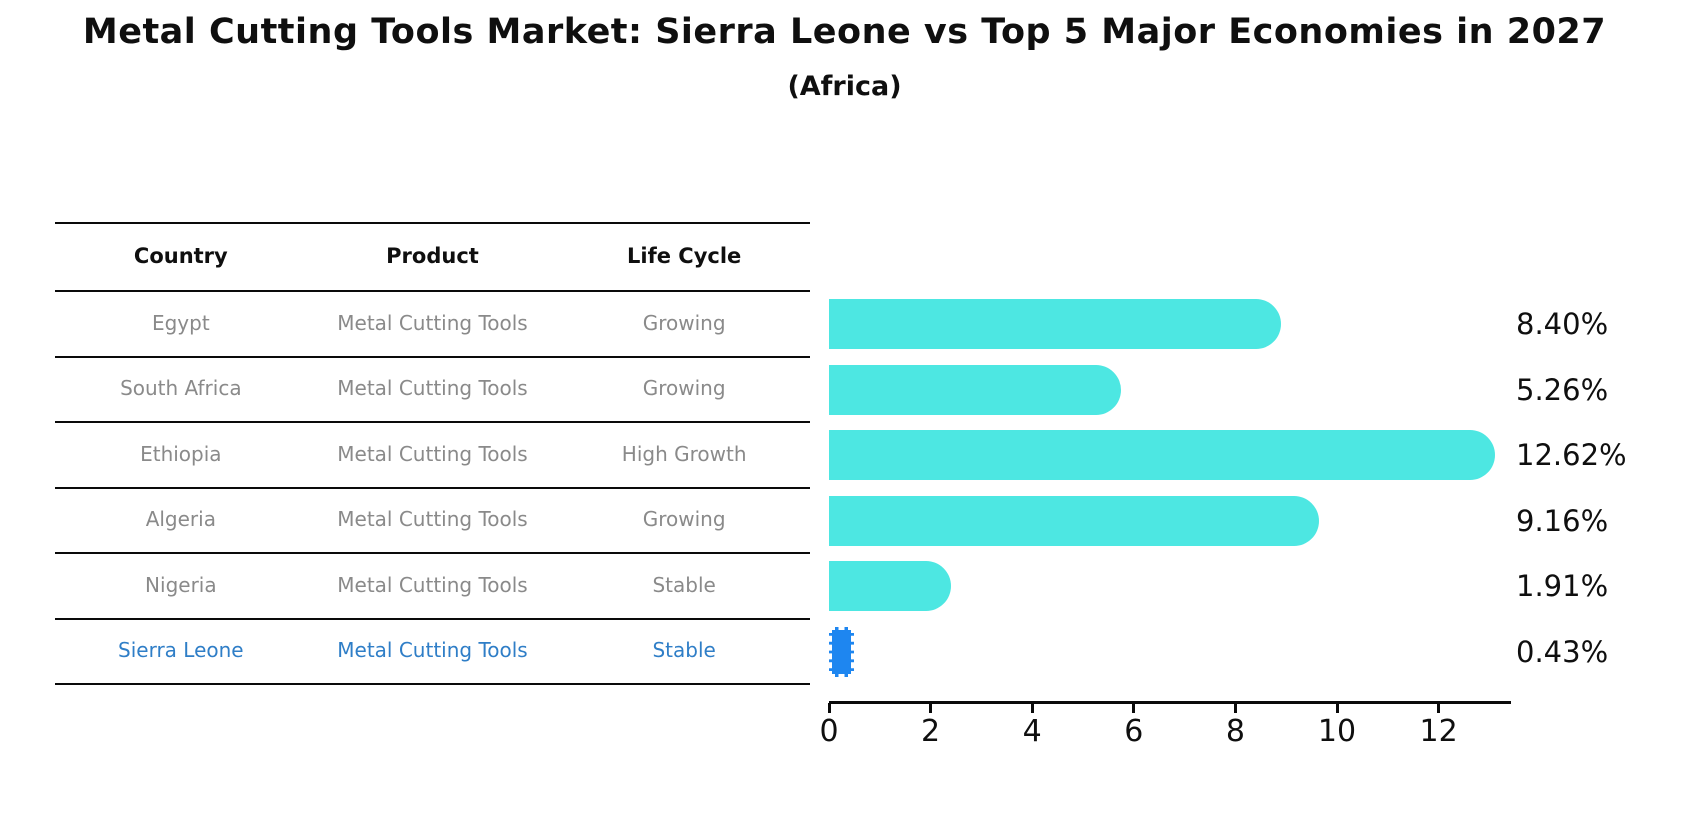  What do you see at coordinates (844, 86) in the screenshot?
I see `page-subtitle: (Africa)` at bounding box center [844, 86].